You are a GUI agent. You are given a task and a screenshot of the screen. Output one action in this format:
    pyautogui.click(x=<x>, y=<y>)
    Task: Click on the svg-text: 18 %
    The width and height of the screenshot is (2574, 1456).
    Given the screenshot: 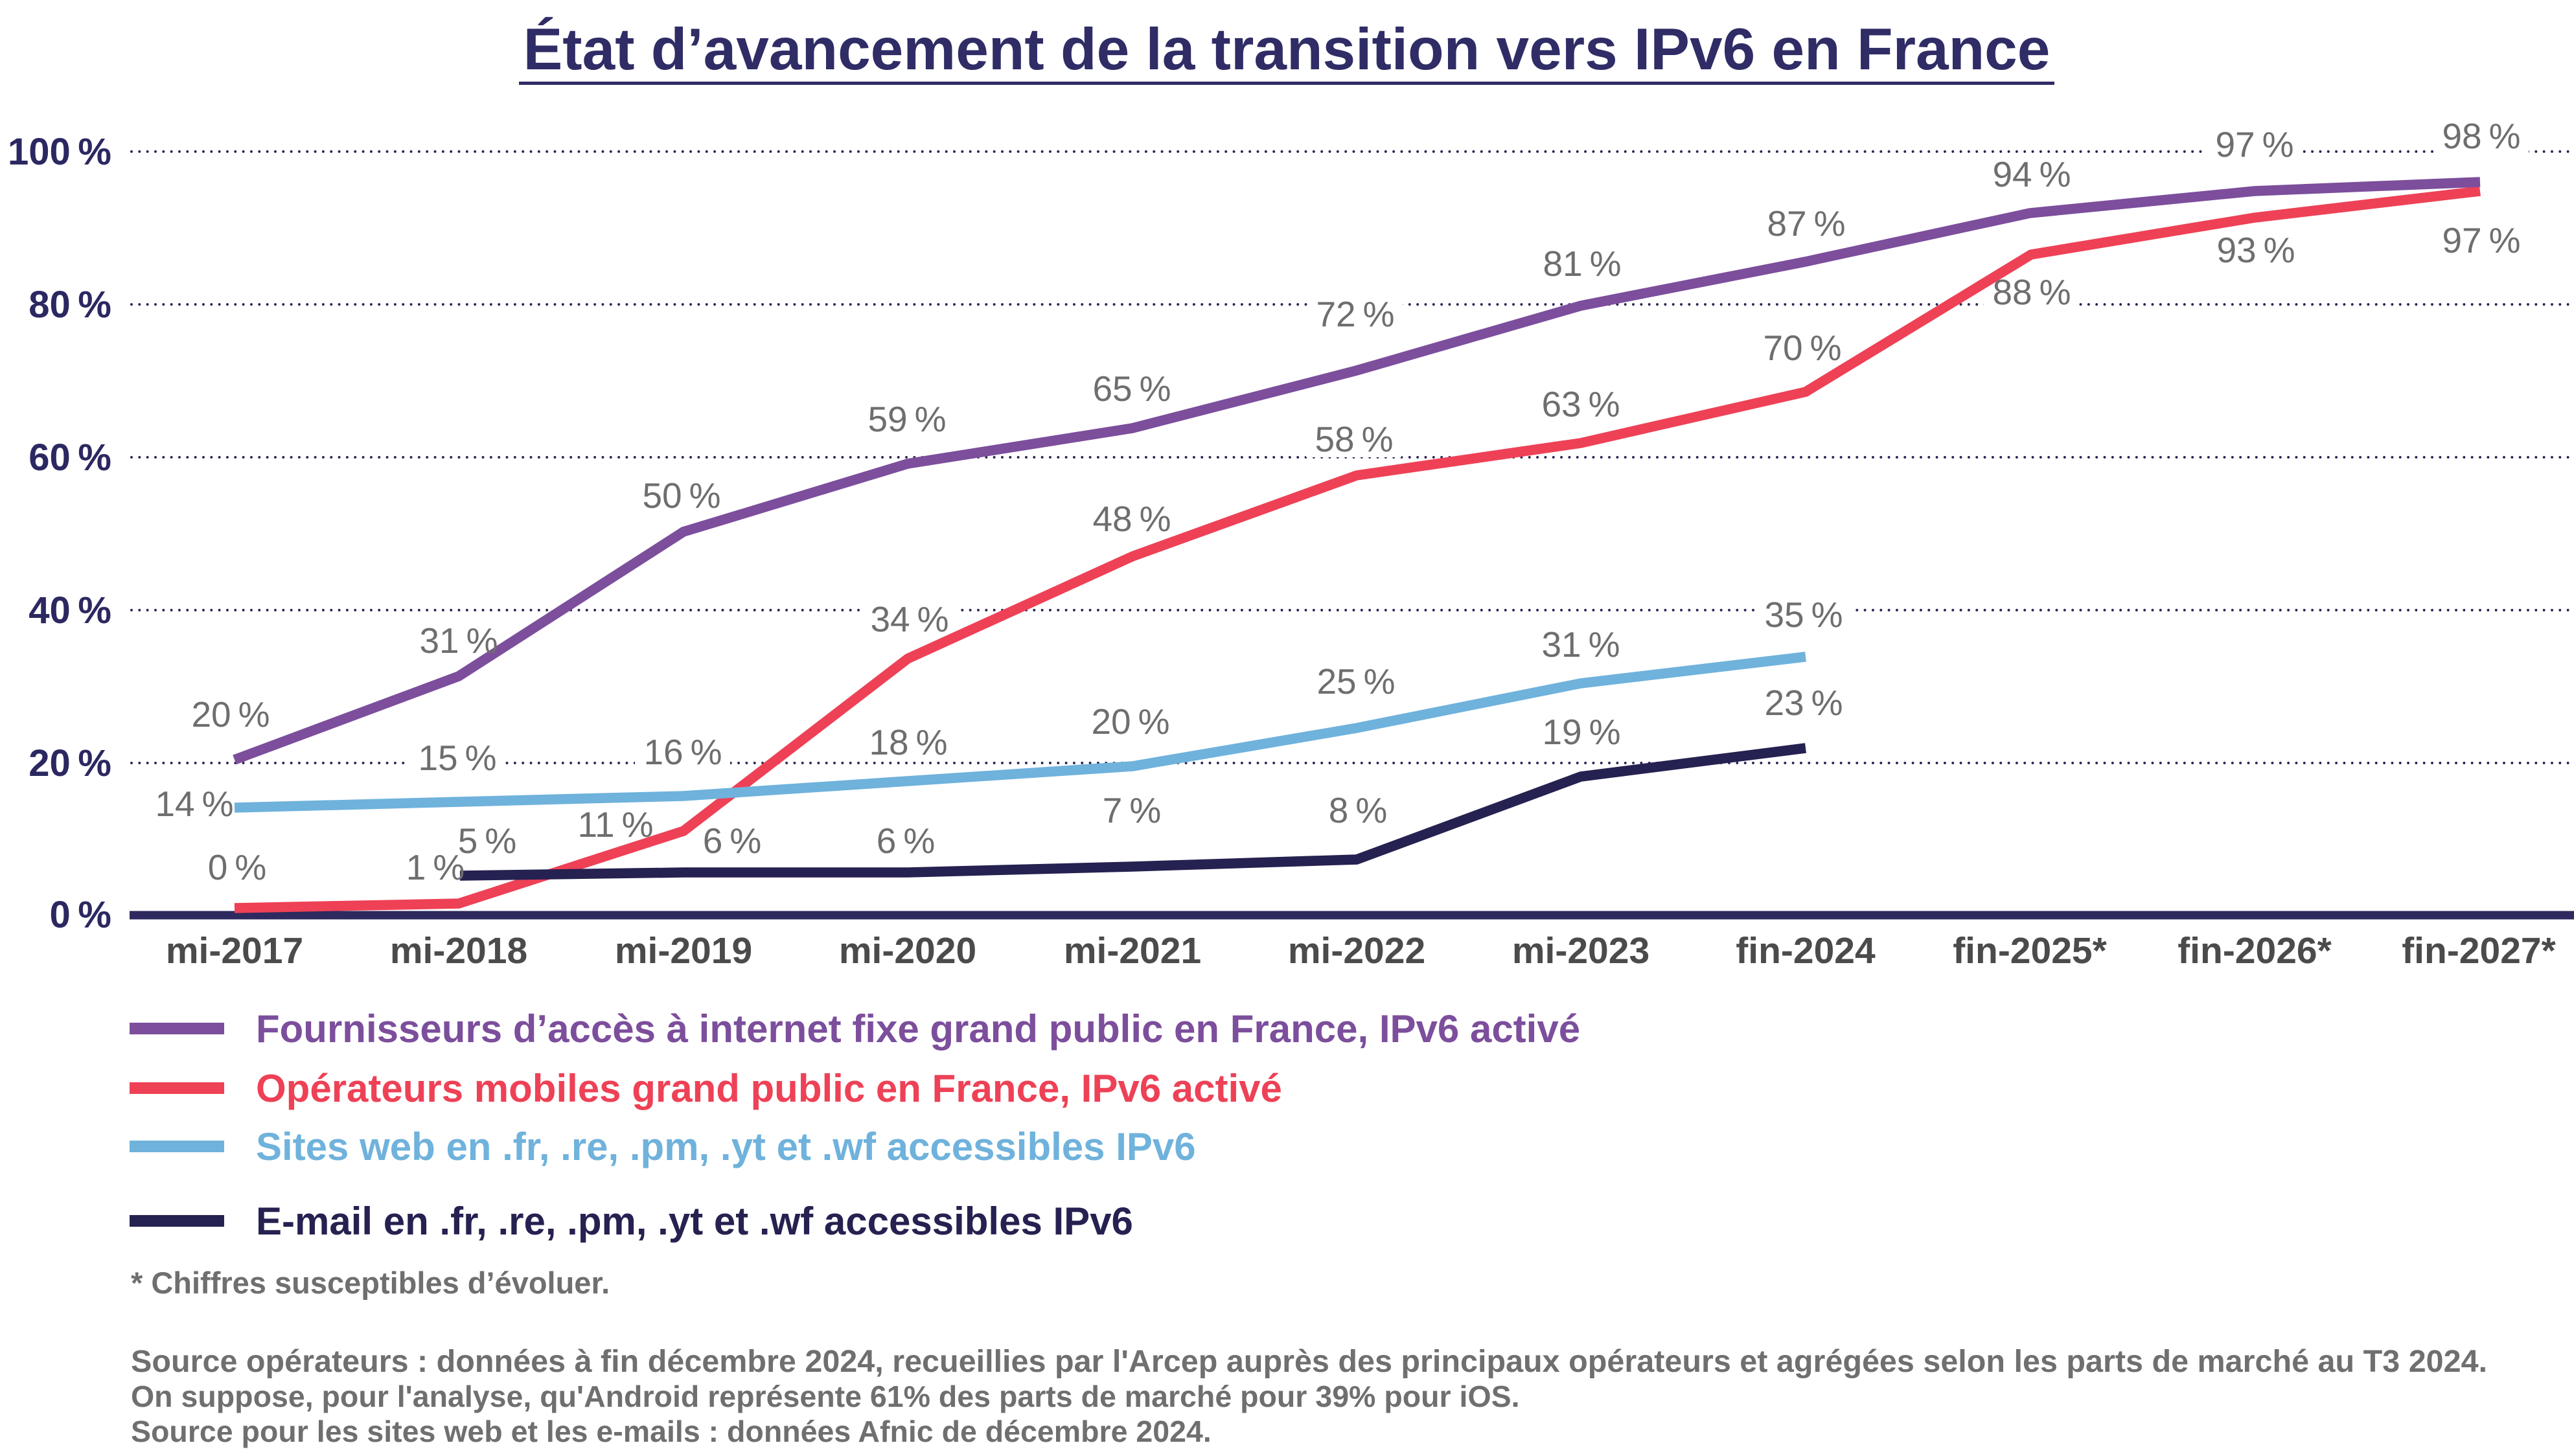 What is the action you would take?
    pyautogui.click(x=908, y=742)
    